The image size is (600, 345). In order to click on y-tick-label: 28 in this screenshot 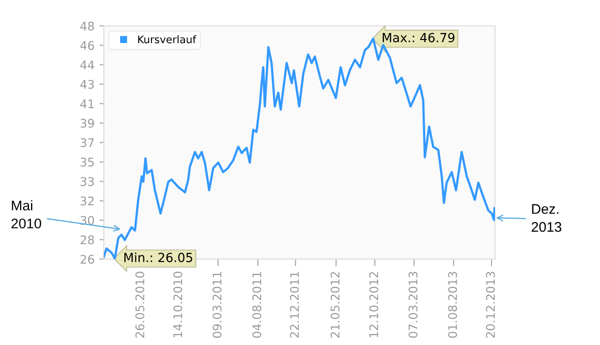, I will do `click(87, 239)`.